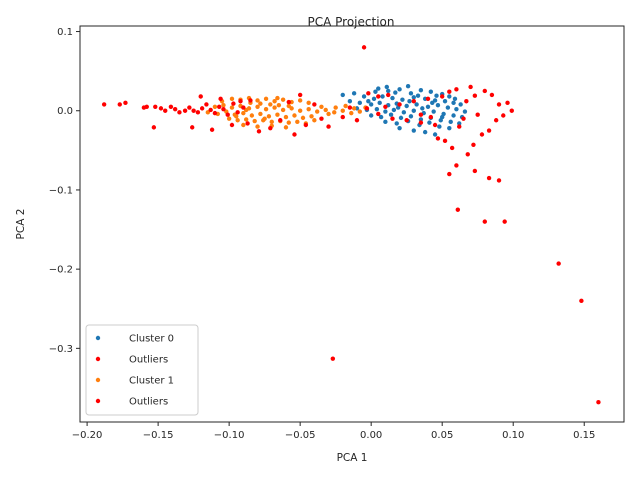 The image size is (640, 480). I want to click on y-tick-label: −0.3, so click(61, 349).